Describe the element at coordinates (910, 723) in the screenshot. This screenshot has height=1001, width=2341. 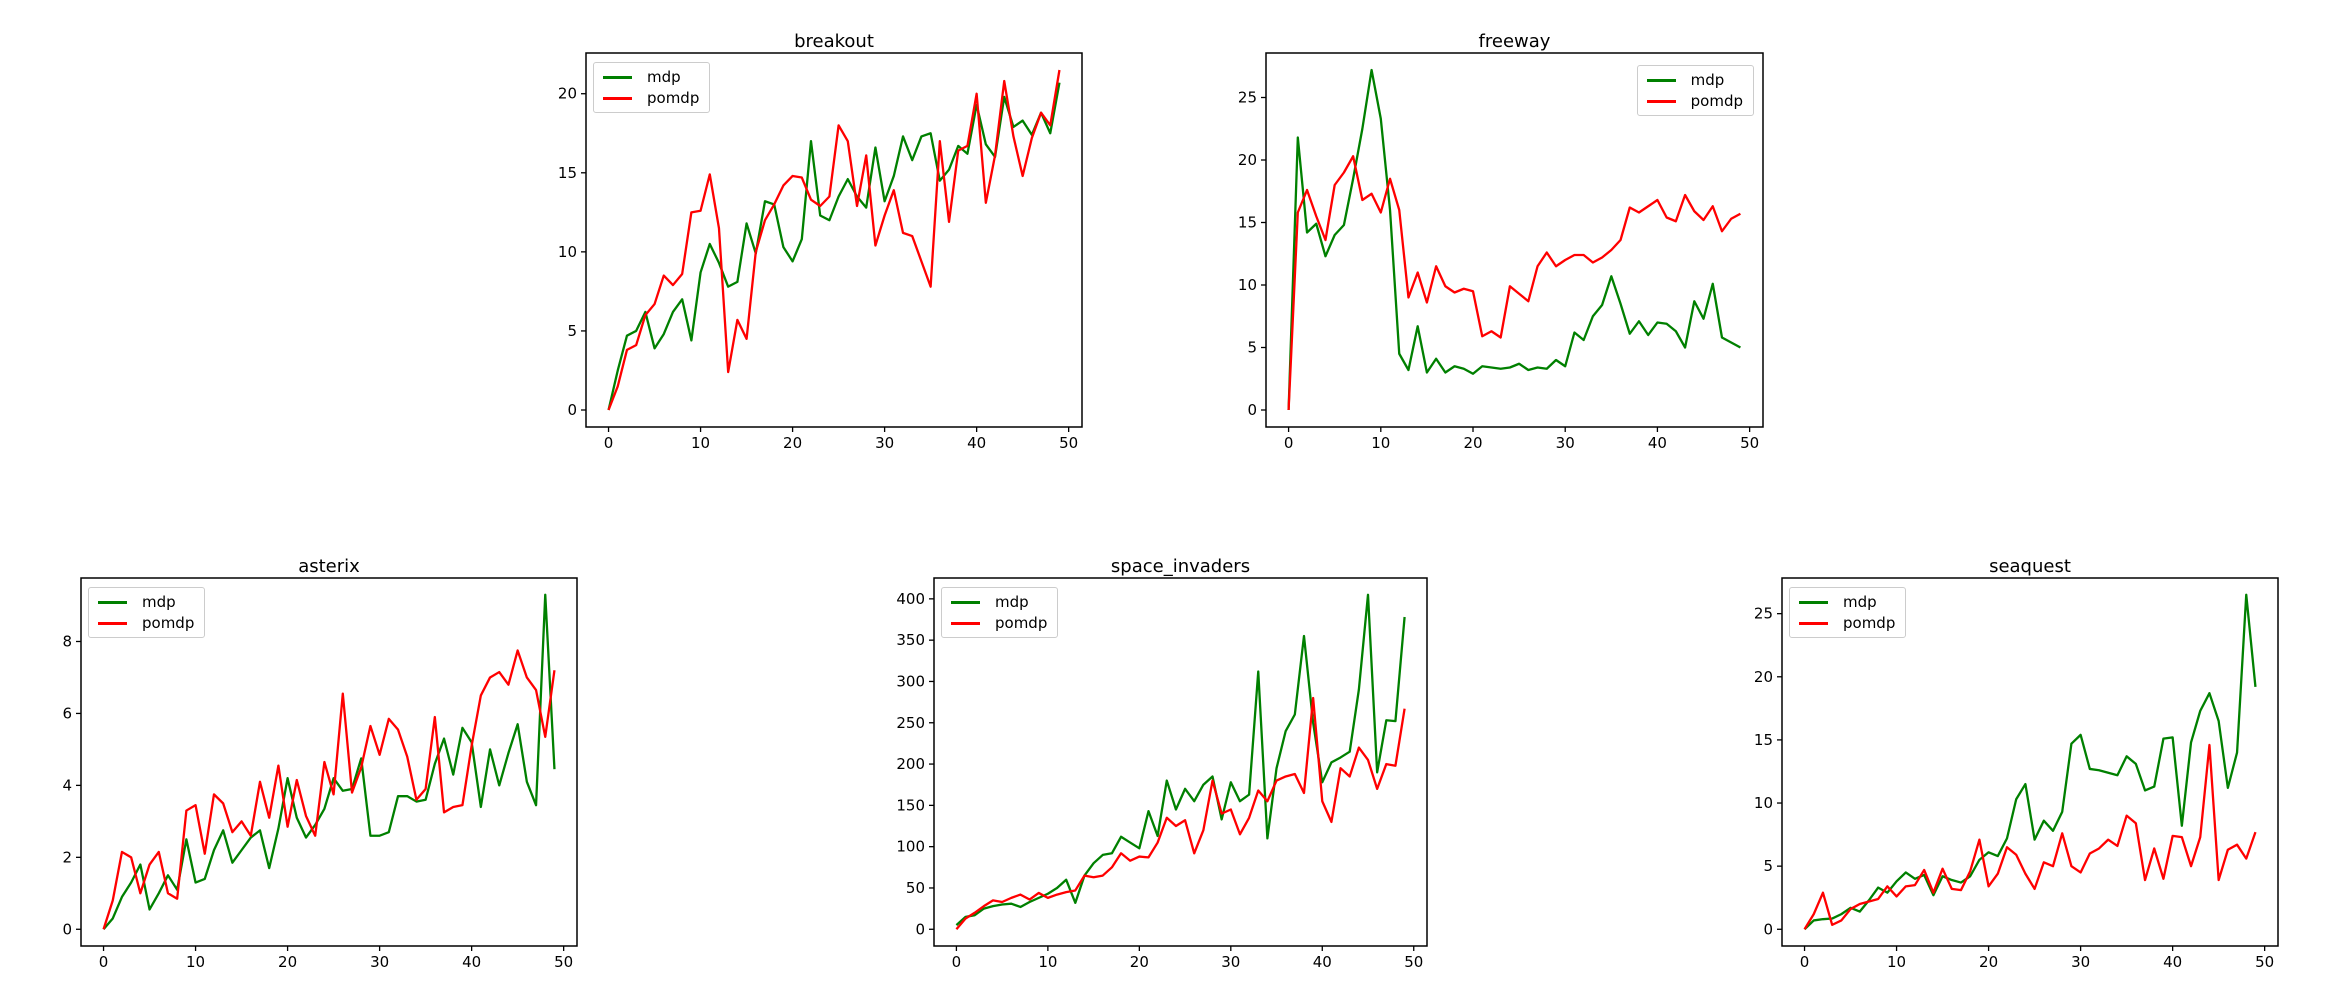
I see `y-tick-label: 250` at that location.